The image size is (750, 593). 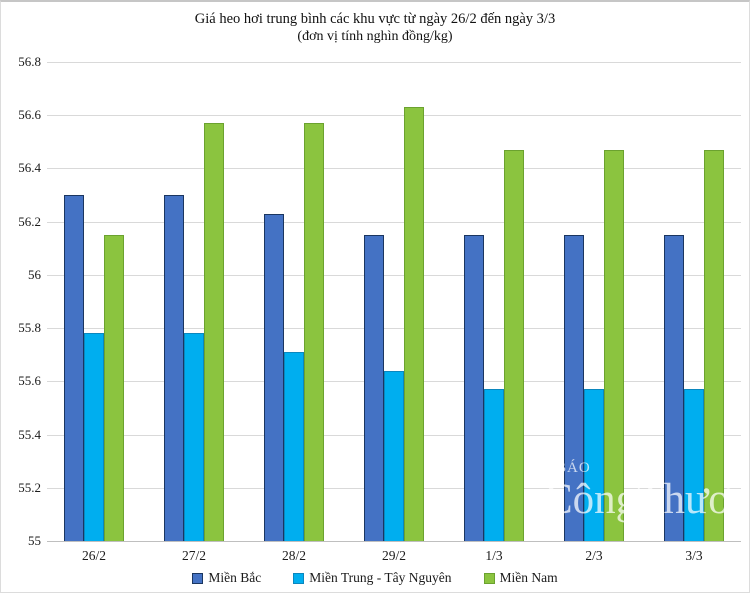 I want to click on bar-series0-cat2, so click(x=274, y=377).